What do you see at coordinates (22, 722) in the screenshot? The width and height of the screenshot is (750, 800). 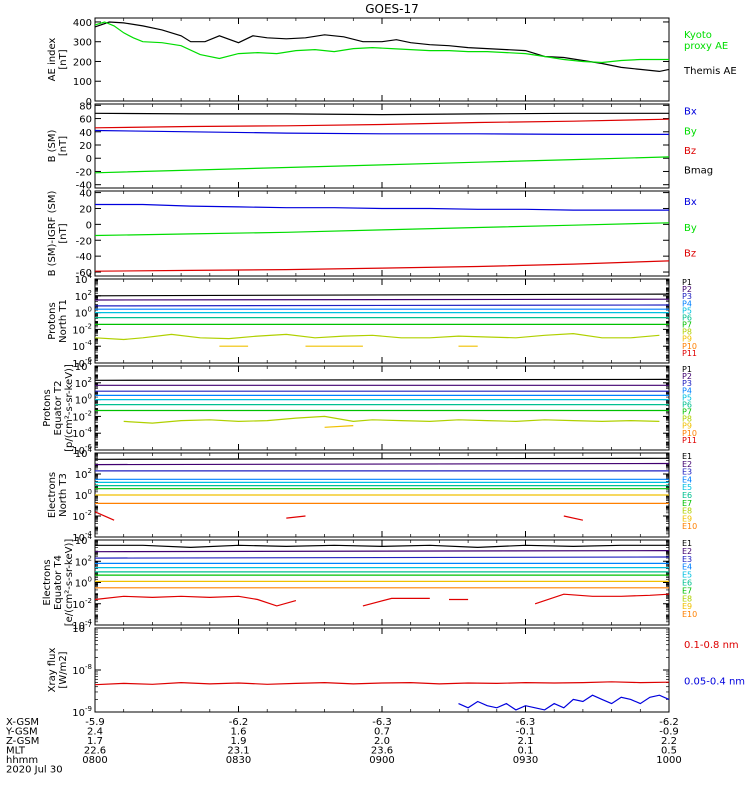 I see `orbit-row-label: X-GSM` at bounding box center [22, 722].